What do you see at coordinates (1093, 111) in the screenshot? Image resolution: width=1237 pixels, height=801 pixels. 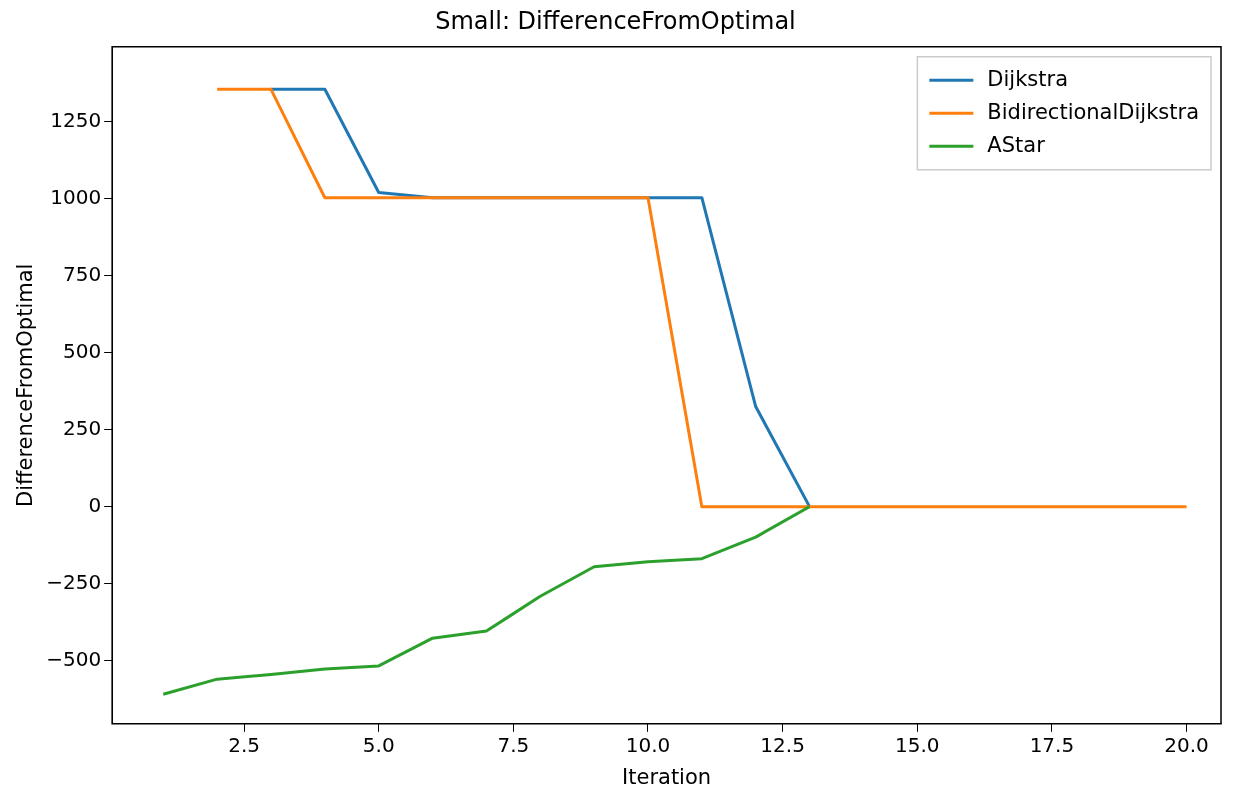 I see `legend-label: BidirectionalDijkstra` at bounding box center [1093, 111].